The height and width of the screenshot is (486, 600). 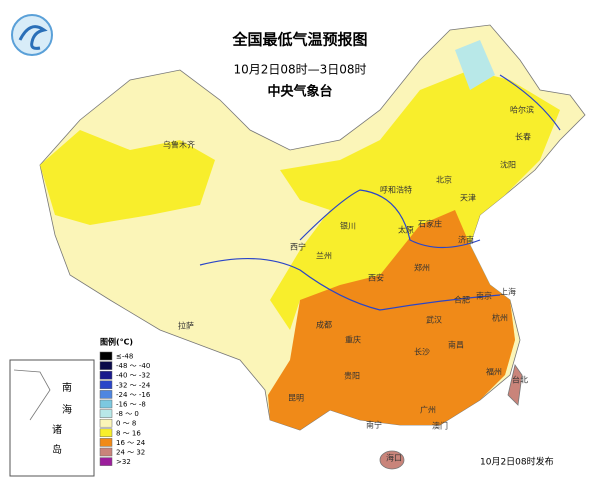 I want to click on legend-label: 16 ～ 24, so click(x=131, y=443).